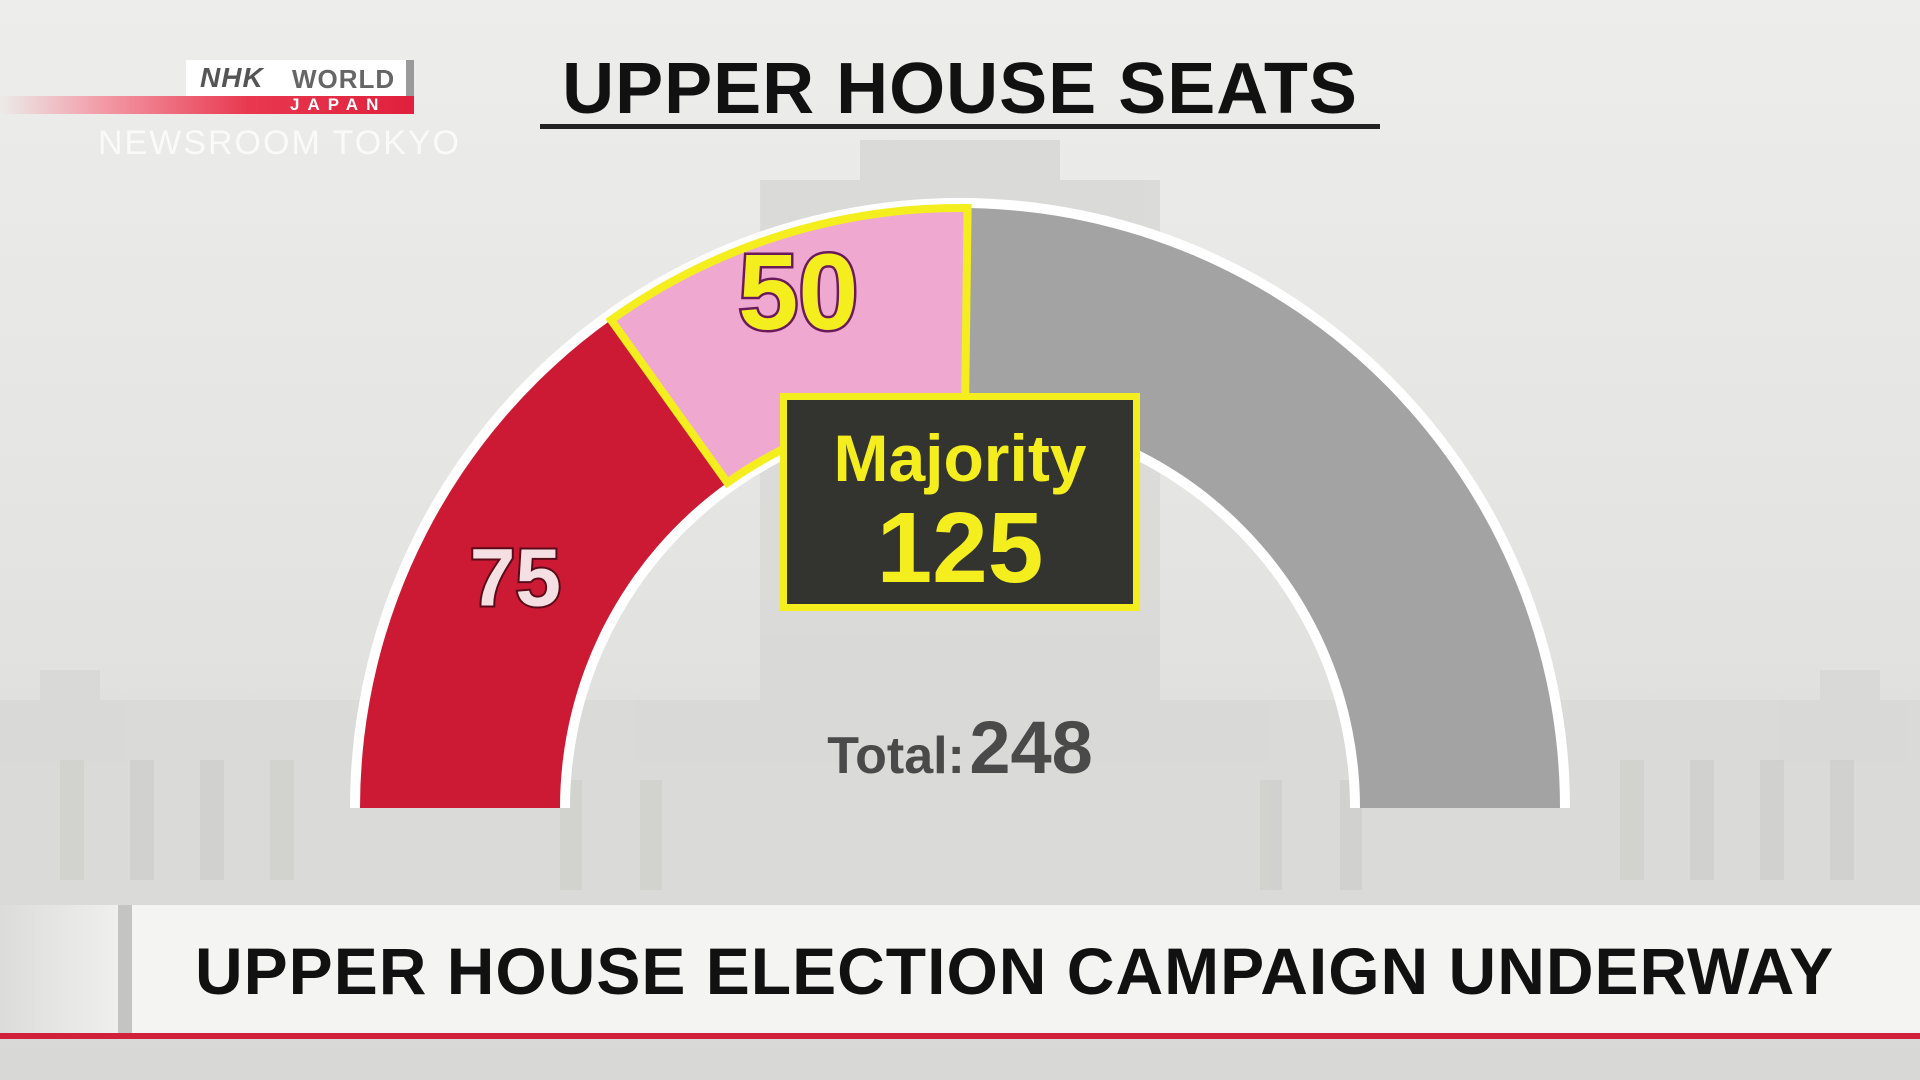  What do you see at coordinates (960, 89) in the screenshot?
I see `chart-title: UPPER HOUSE SEATS` at bounding box center [960, 89].